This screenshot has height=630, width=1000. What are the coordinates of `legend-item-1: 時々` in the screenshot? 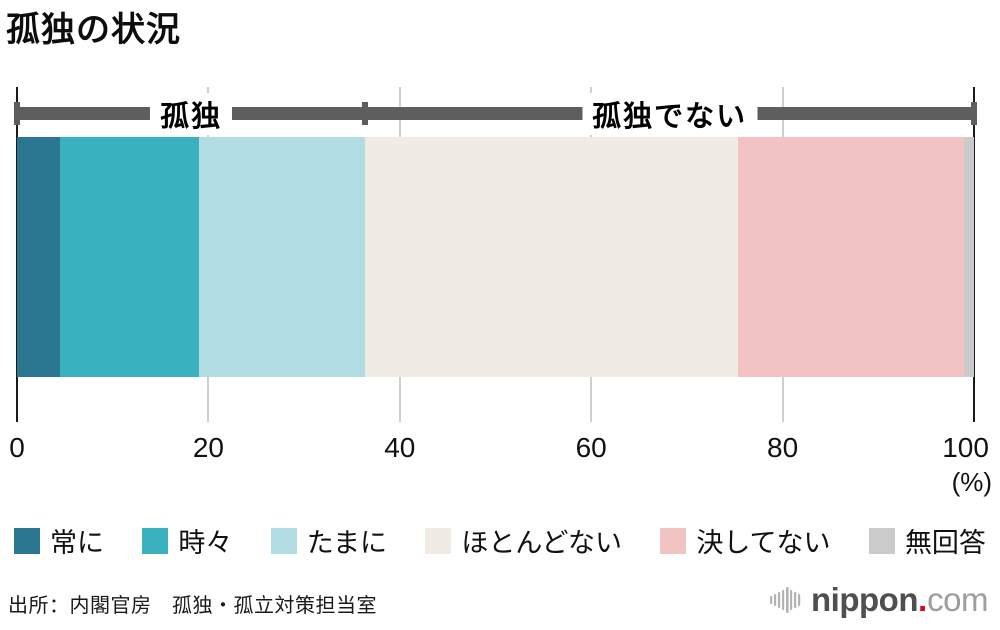 It's located at (187, 540).